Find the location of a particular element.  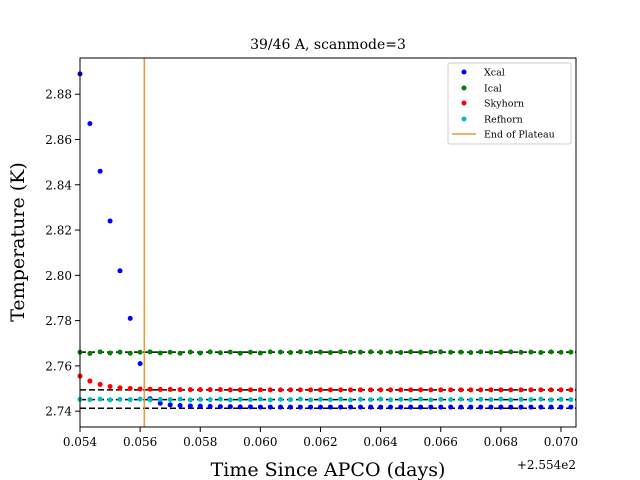

x-tick-label: 0.058 is located at coordinates (200, 442).